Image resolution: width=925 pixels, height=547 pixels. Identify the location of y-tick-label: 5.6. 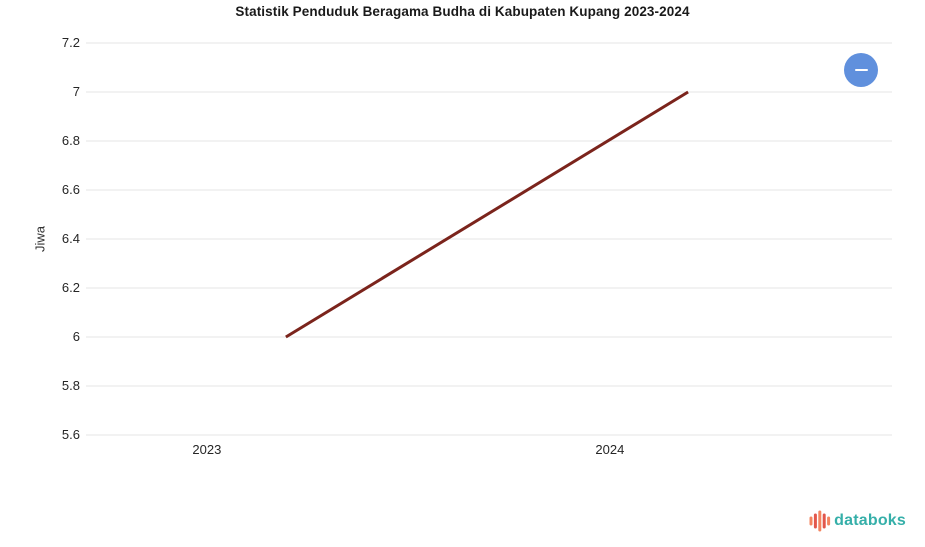
(70, 434).